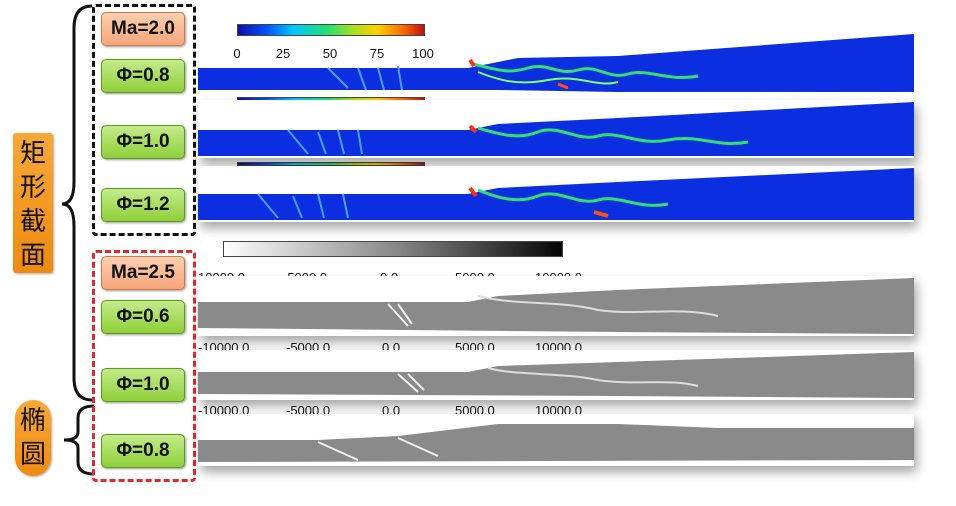 The image size is (956, 506). What do you see at coordinates (330, 53) in the screenshot?
I see `tick: 50` at bounding box center [330, 53].